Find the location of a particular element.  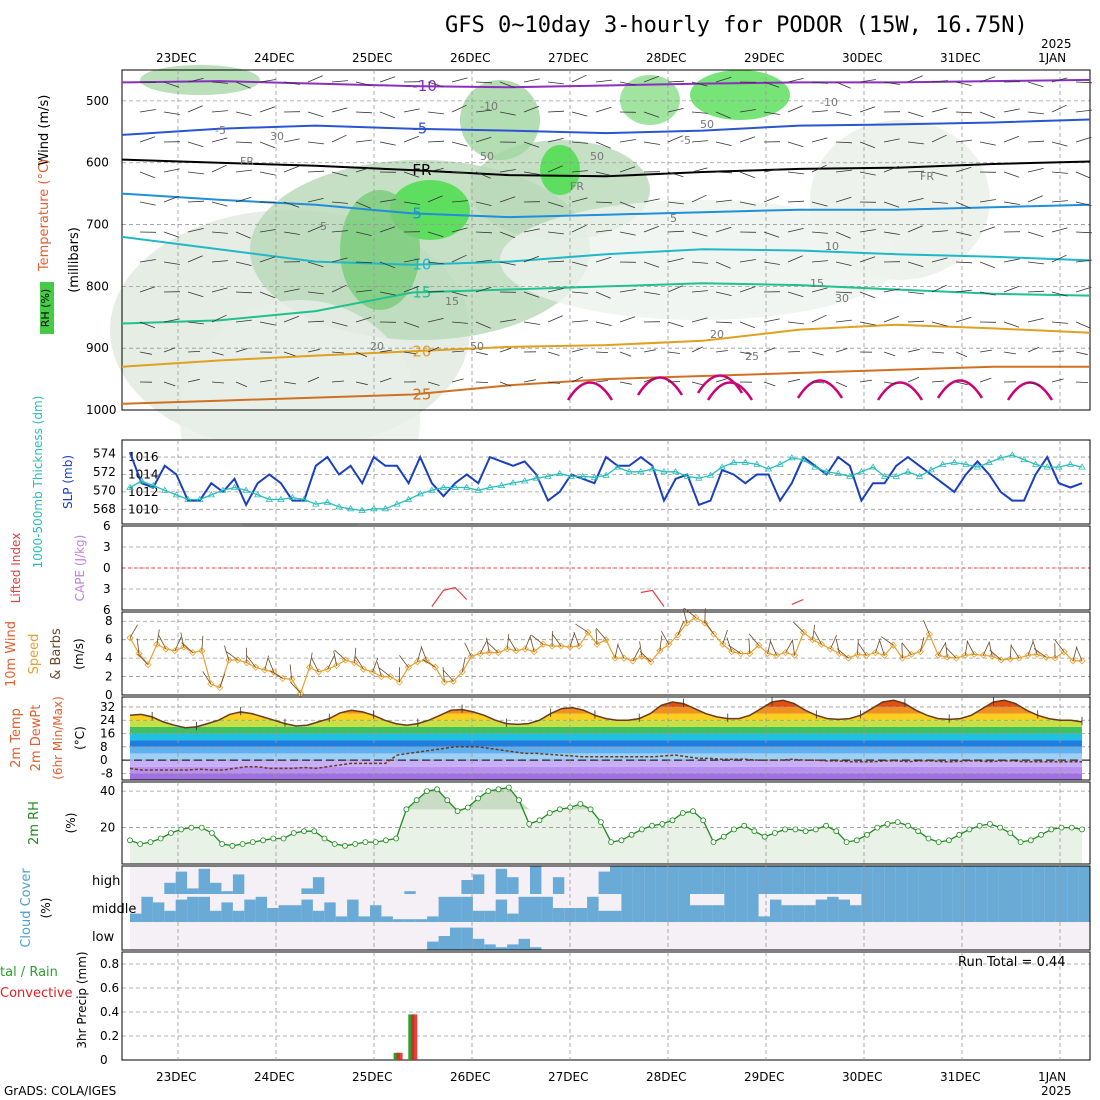

date-label-bottom: 26DEC is located at coordinates (470, 1077).